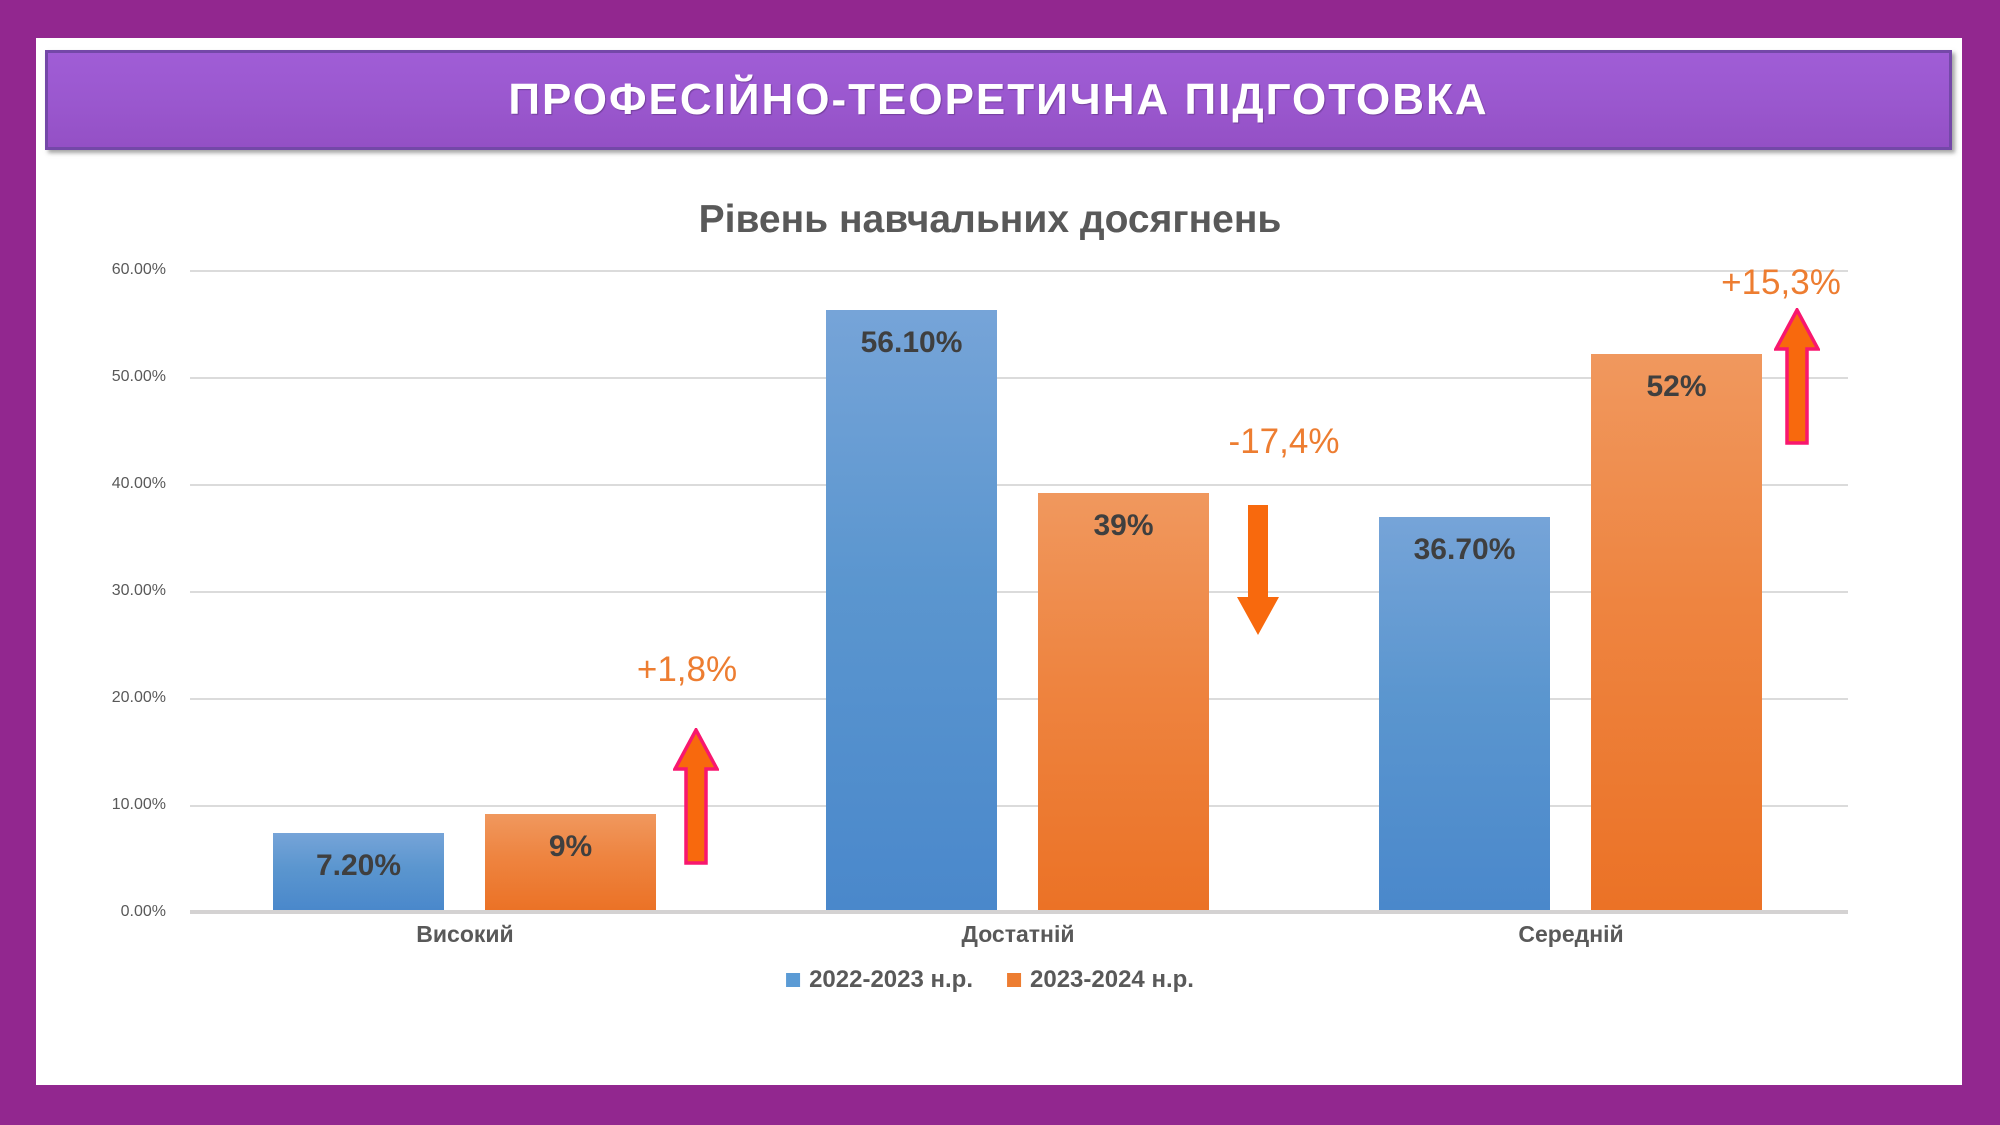  I want to click on y-tick-label: 60.00%, so click(138, 269).